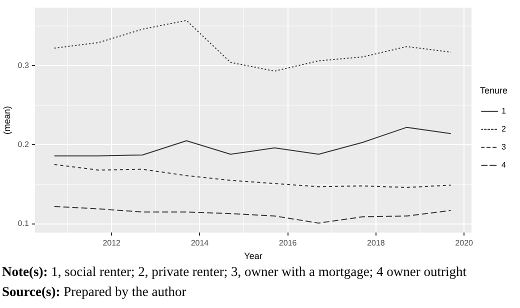 The image size is (520, 308). I want to click on legend-label: 4, so click(504, 165).